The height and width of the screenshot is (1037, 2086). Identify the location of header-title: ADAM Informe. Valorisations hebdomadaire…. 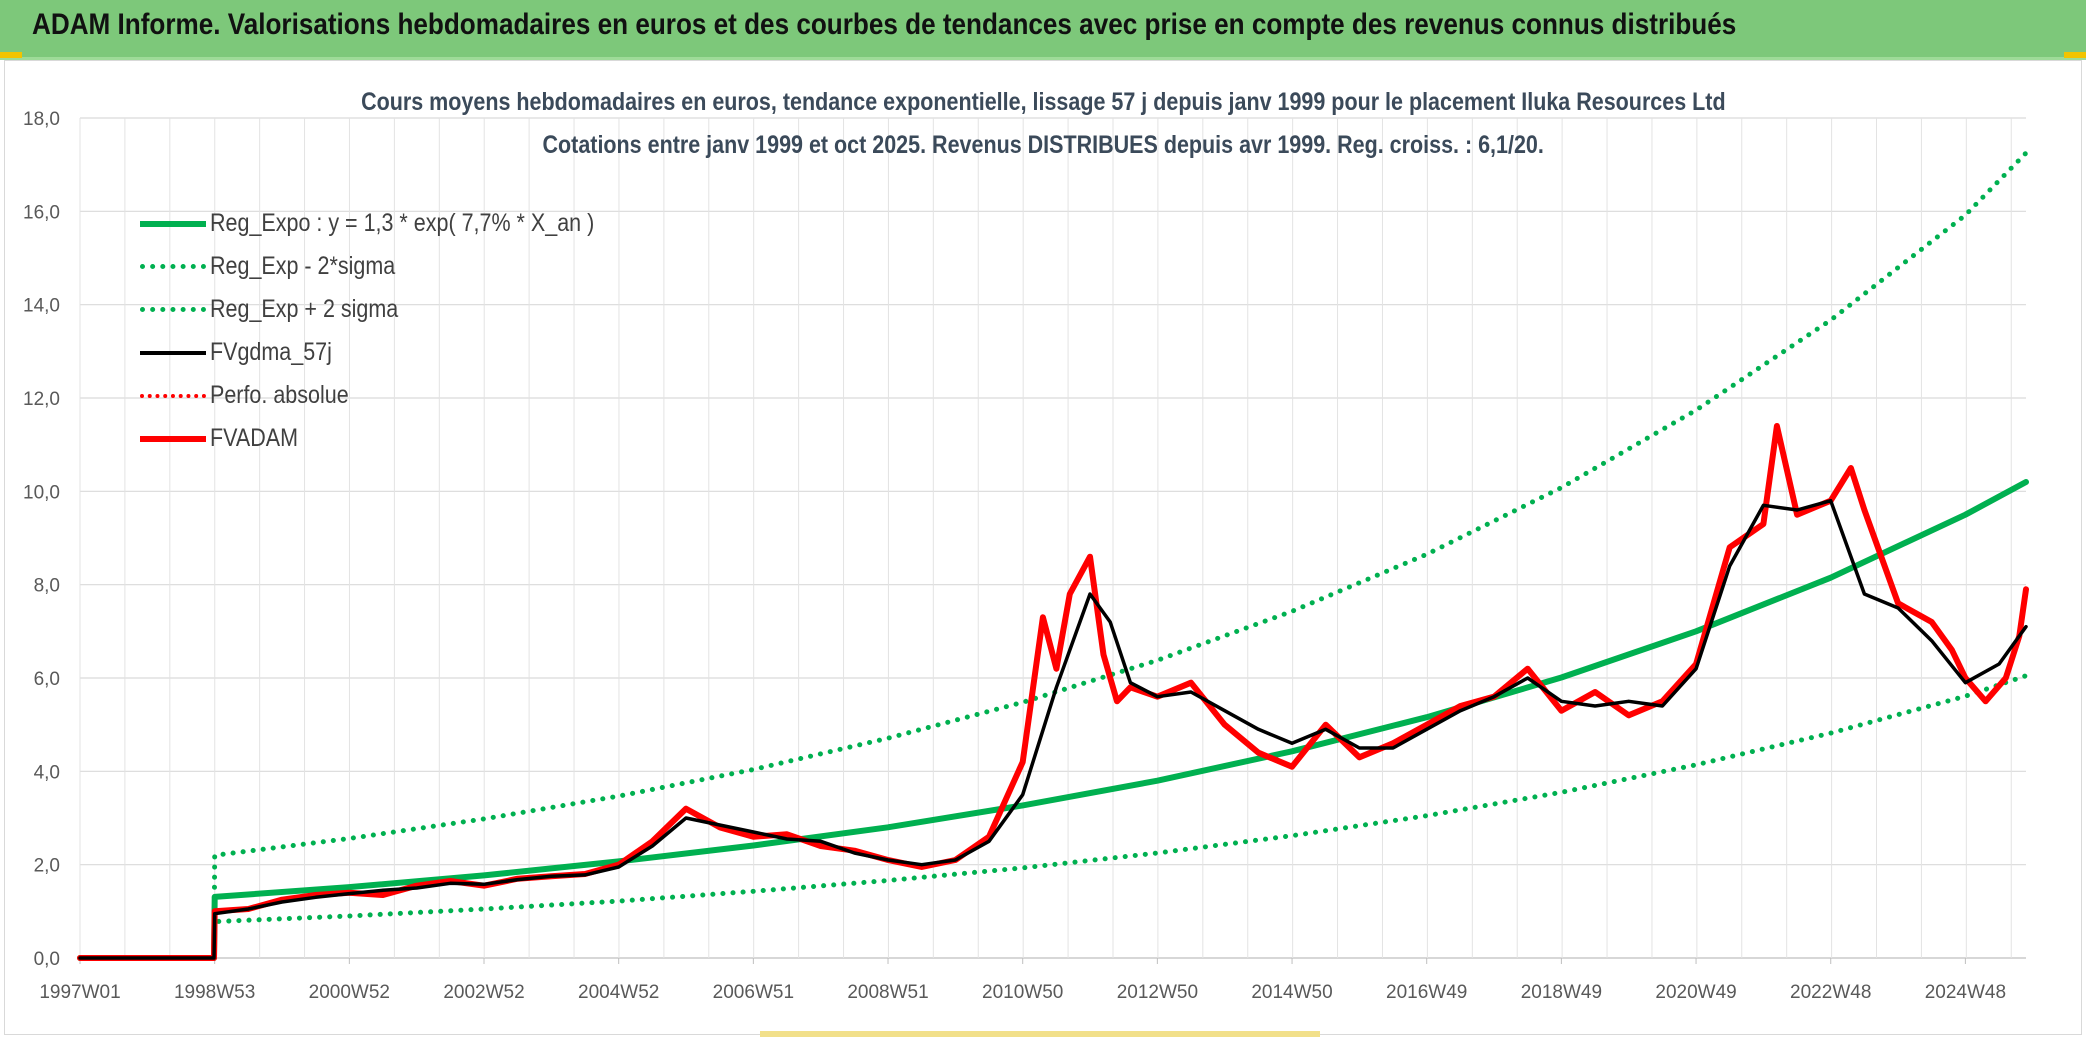
(884, 24).